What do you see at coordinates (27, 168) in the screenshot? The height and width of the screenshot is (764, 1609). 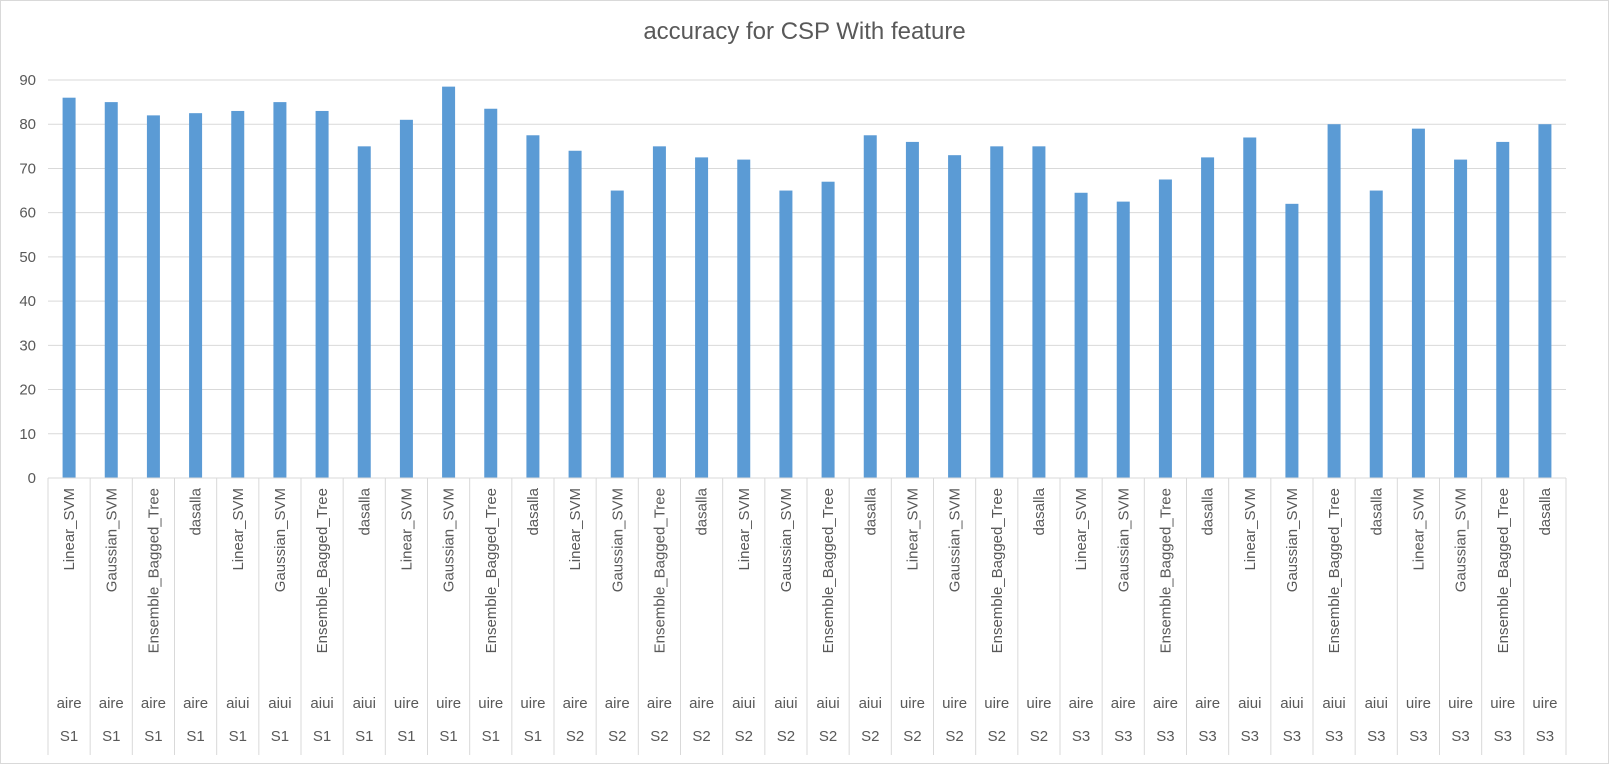 I see `y-tick-label: 70` at bounding box center [27, 168].